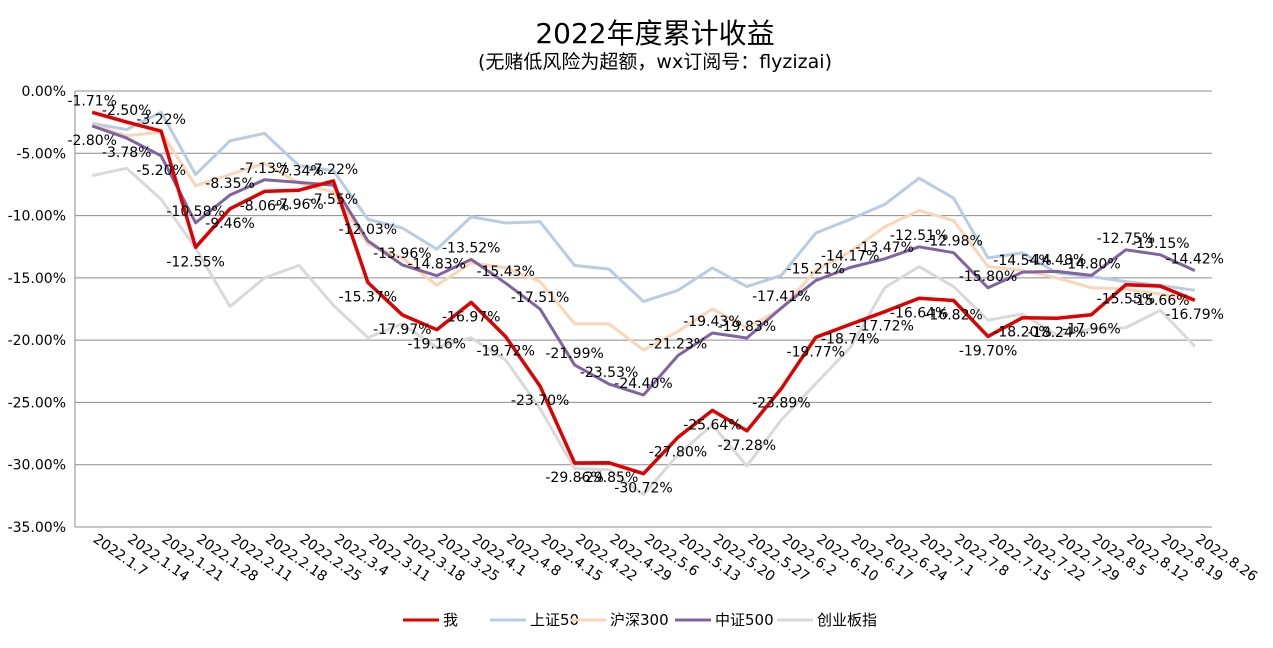  What do you see at coordinates (781, 404) in the screenshot?
I see `data-label: -23.89%` at bounding box center [781, 404].